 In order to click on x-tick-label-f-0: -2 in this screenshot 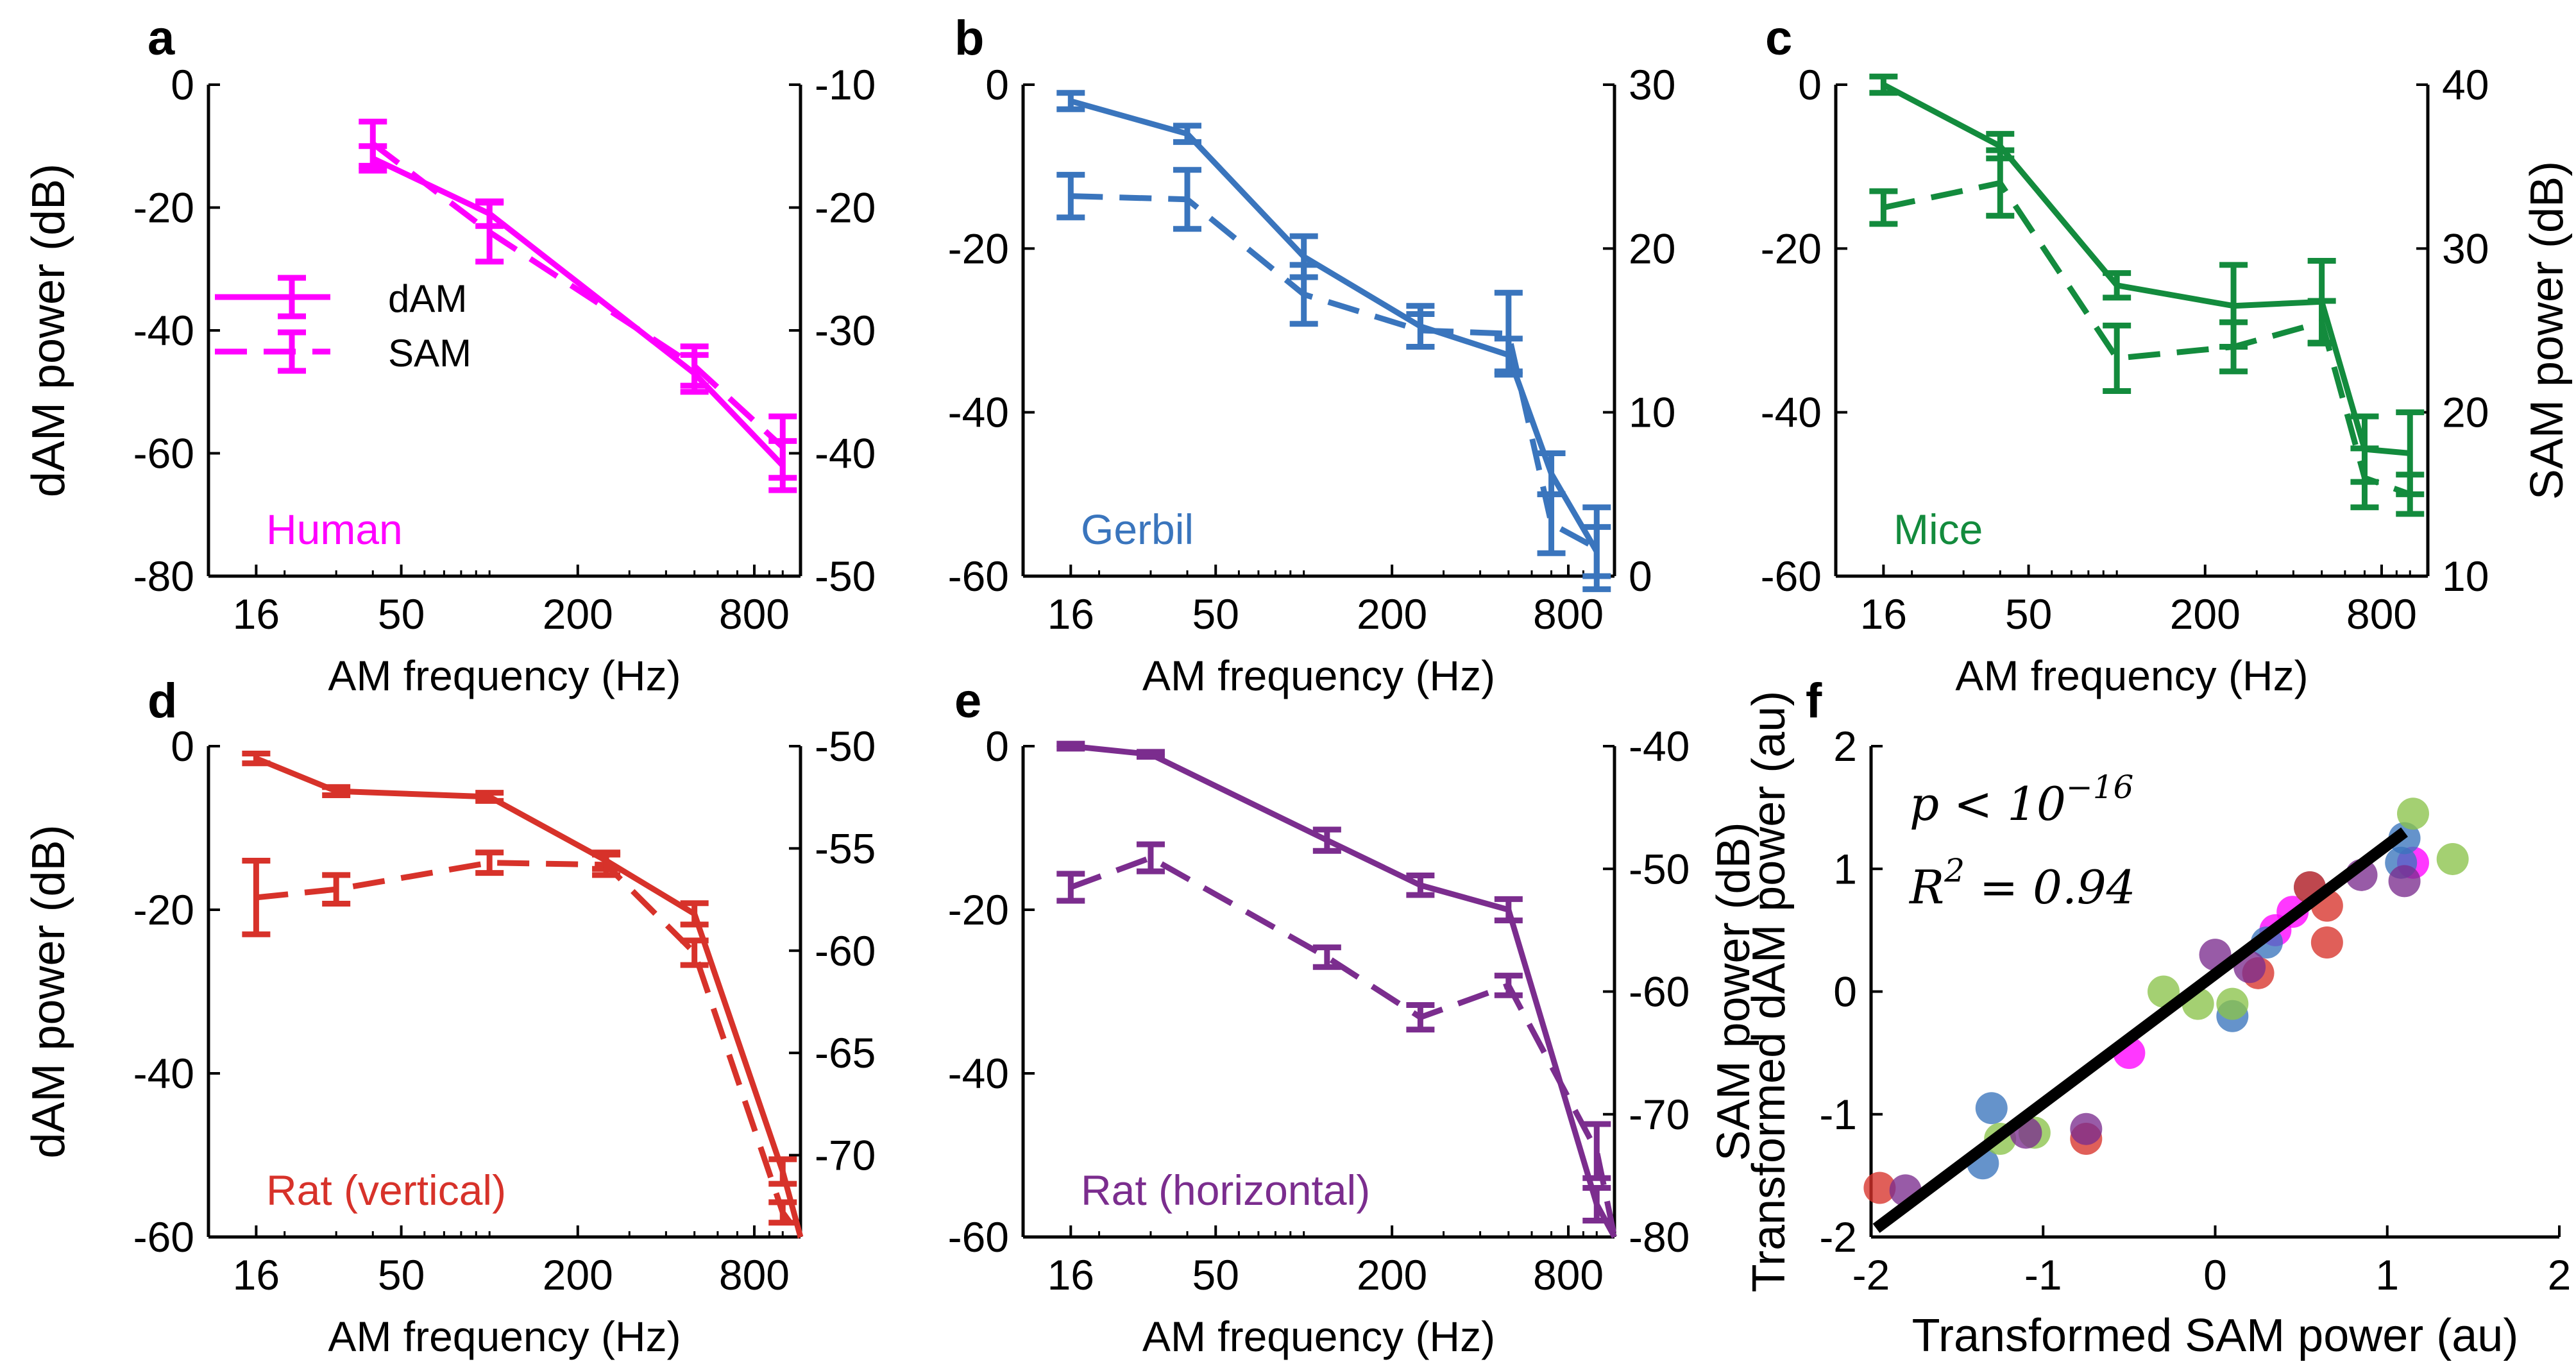, I will do `click(1871, 1275)`.